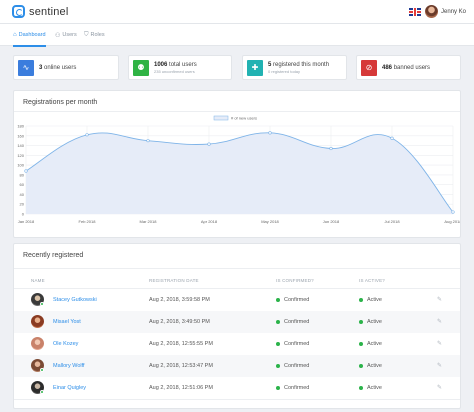 The image size is (474, 412). Describe the element at coordinates (161, 64) in the screenshot. I see `stat-total-value: 1006` at that location.